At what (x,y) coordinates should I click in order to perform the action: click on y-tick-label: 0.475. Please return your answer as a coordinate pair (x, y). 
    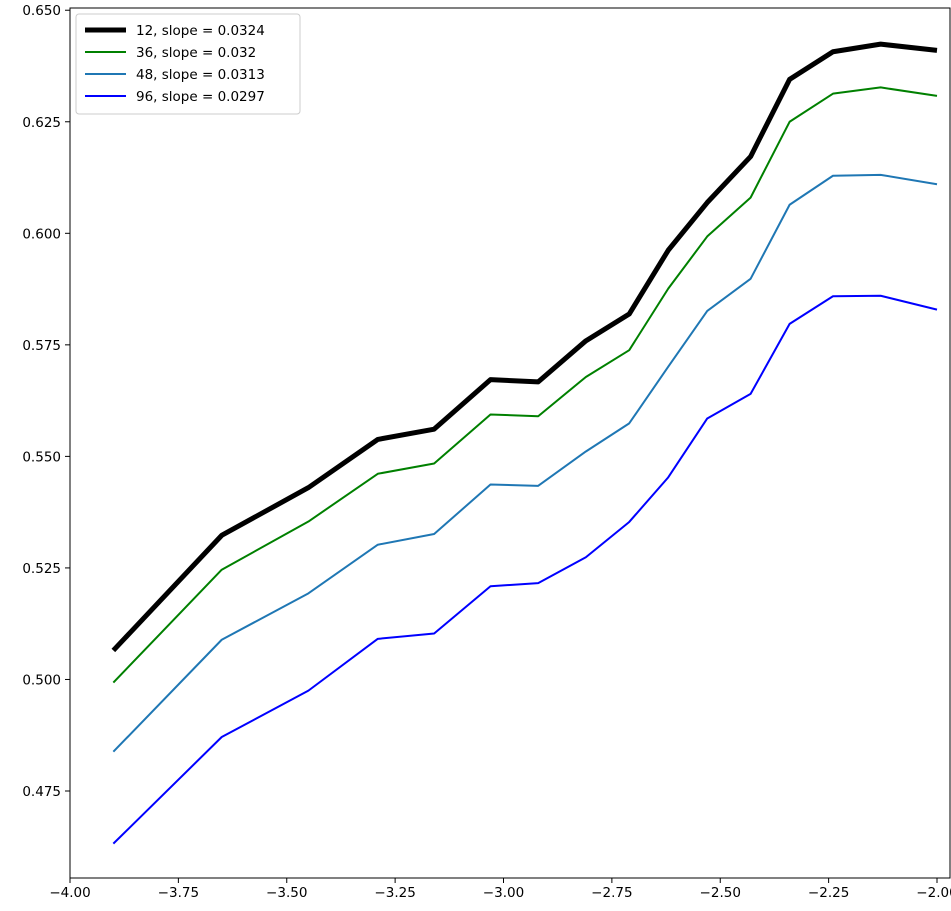
    Looking at the image, I should click on (41, 792).